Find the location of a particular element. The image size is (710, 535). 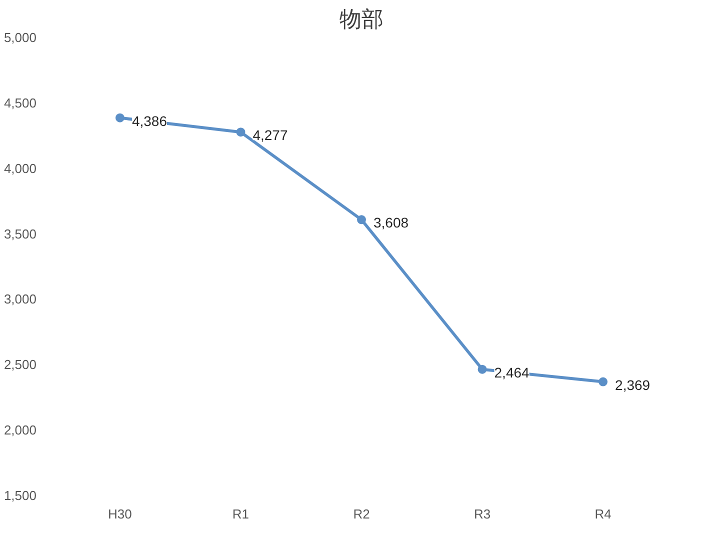

y-tick-label: 1,500 is located at coordinates (20, 495).